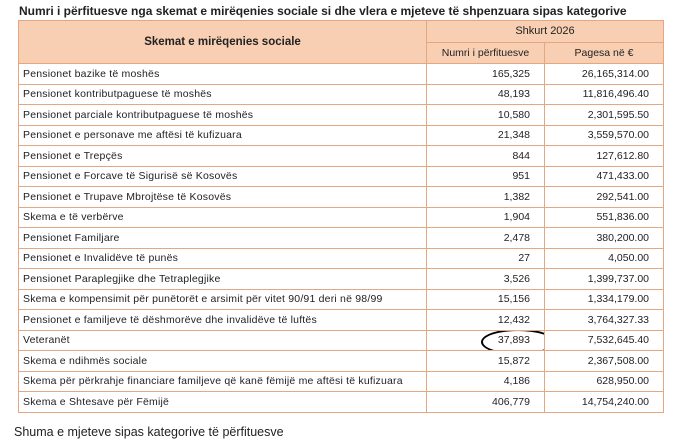 The image size is (685, 441). I want to click on table-row: Pensionet e Trepçës 844 127,612.80, so click(341, 156).